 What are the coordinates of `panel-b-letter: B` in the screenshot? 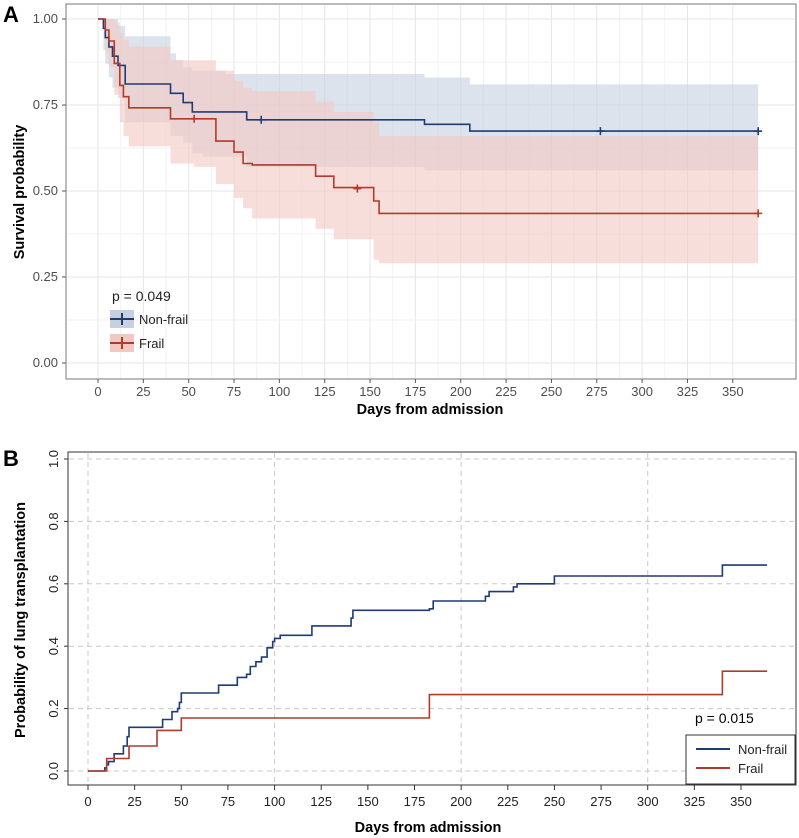 It's located at (11, 458).